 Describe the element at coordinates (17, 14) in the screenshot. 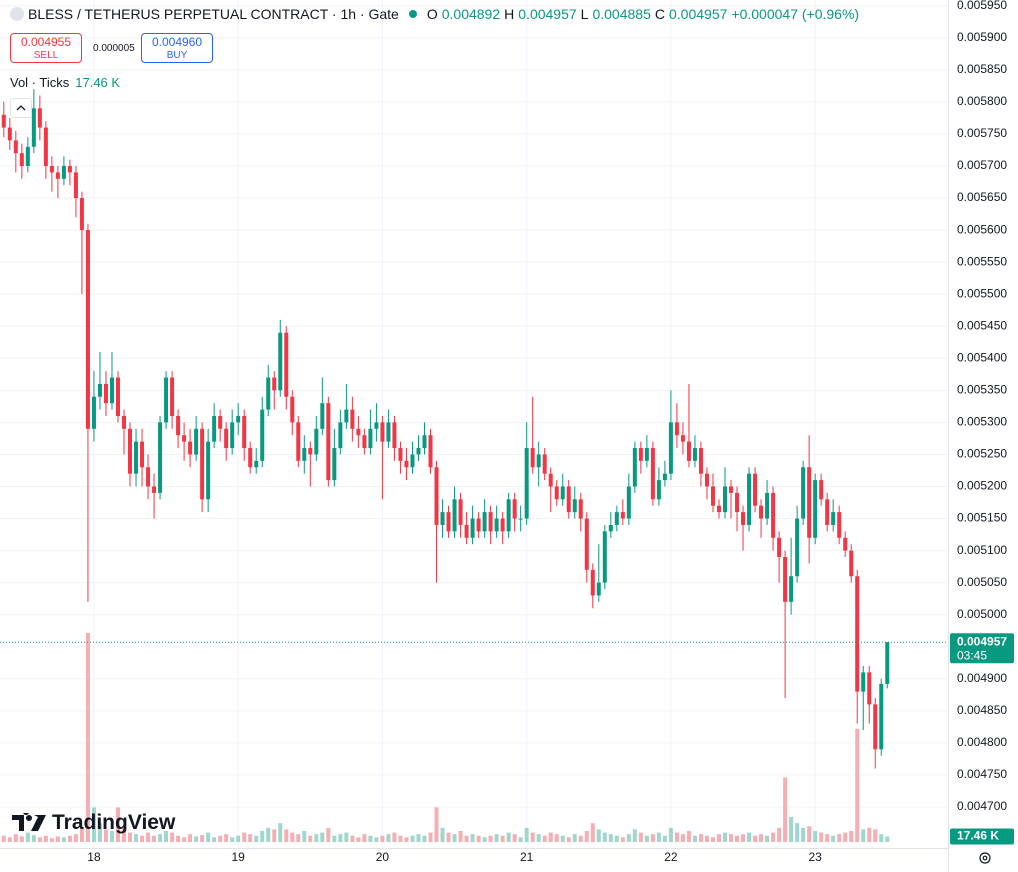

I see `symbol-icon` at that location.